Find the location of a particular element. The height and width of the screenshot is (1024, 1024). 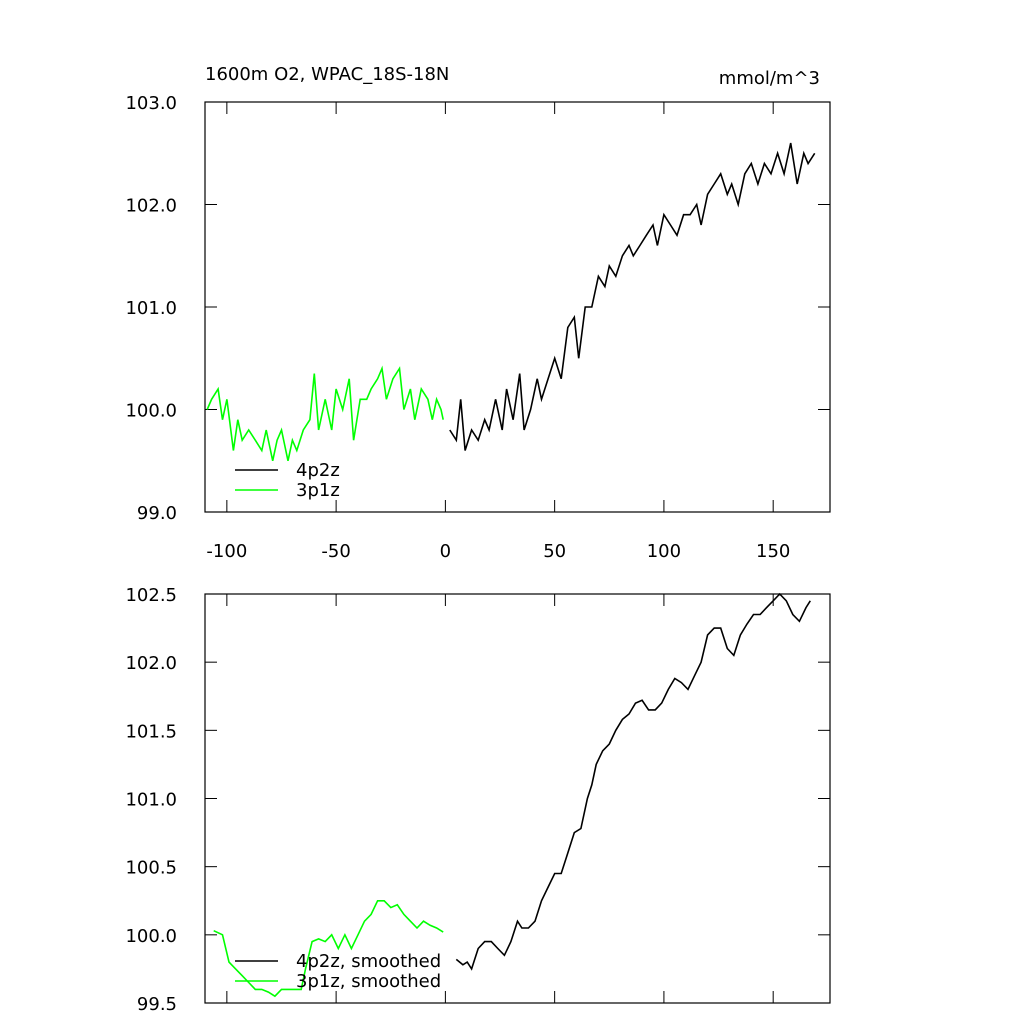

y-tick-label: 103.0 is located at coordinates (151, 103).